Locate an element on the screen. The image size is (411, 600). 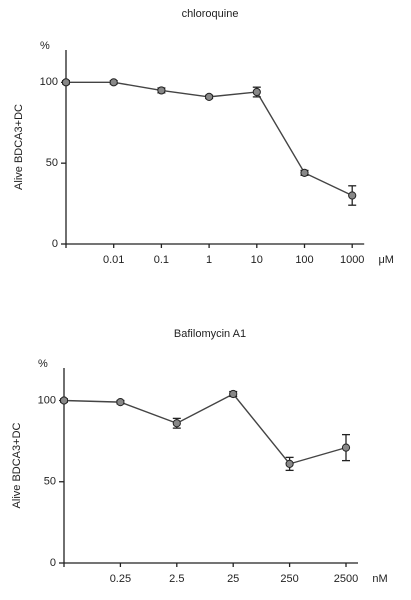
x-tick-label: 0.1 is located at coordinates (161, 260).